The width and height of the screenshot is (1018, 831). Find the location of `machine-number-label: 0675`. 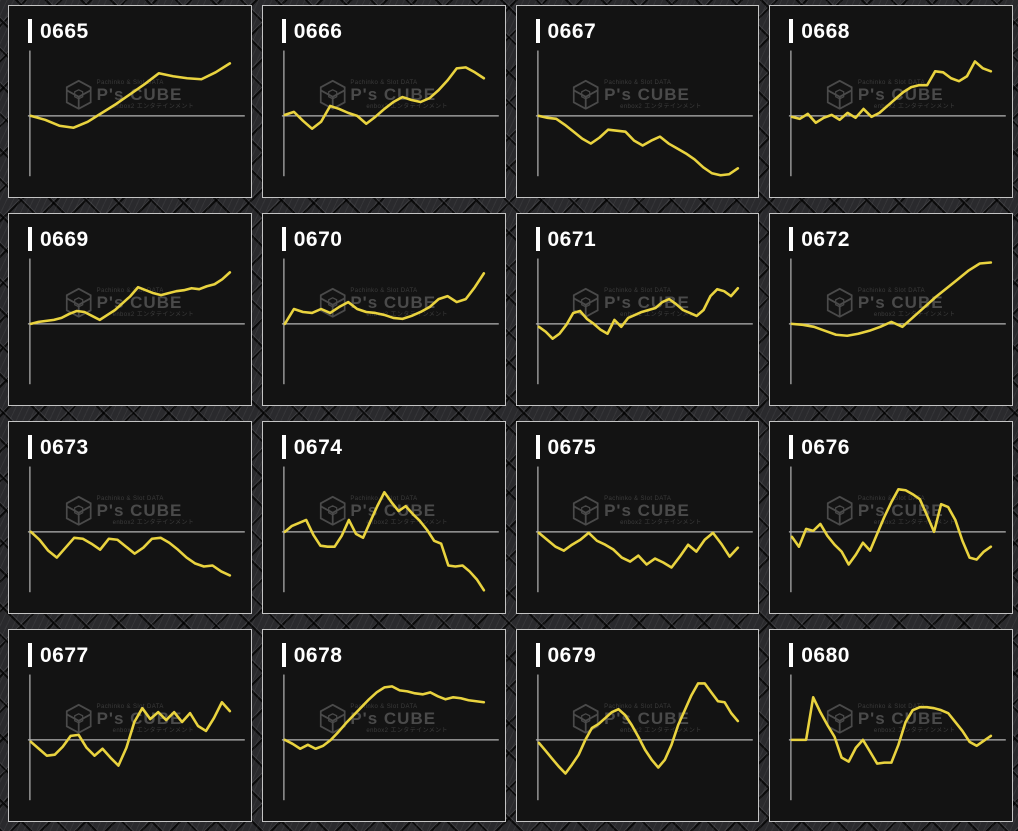

machine-number-label: 0675 is located at coordinates (572, 447).